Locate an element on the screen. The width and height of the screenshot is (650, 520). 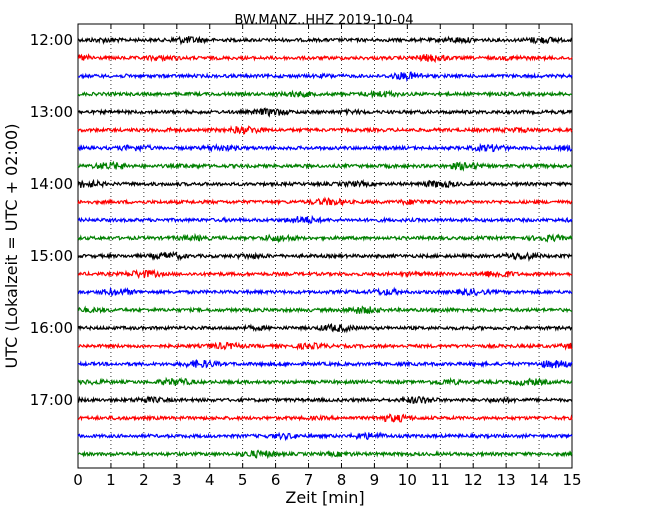
y-axis-label: UTC (Lokalzeit = UTC + 02:00) is located at coordinates (11, 246).